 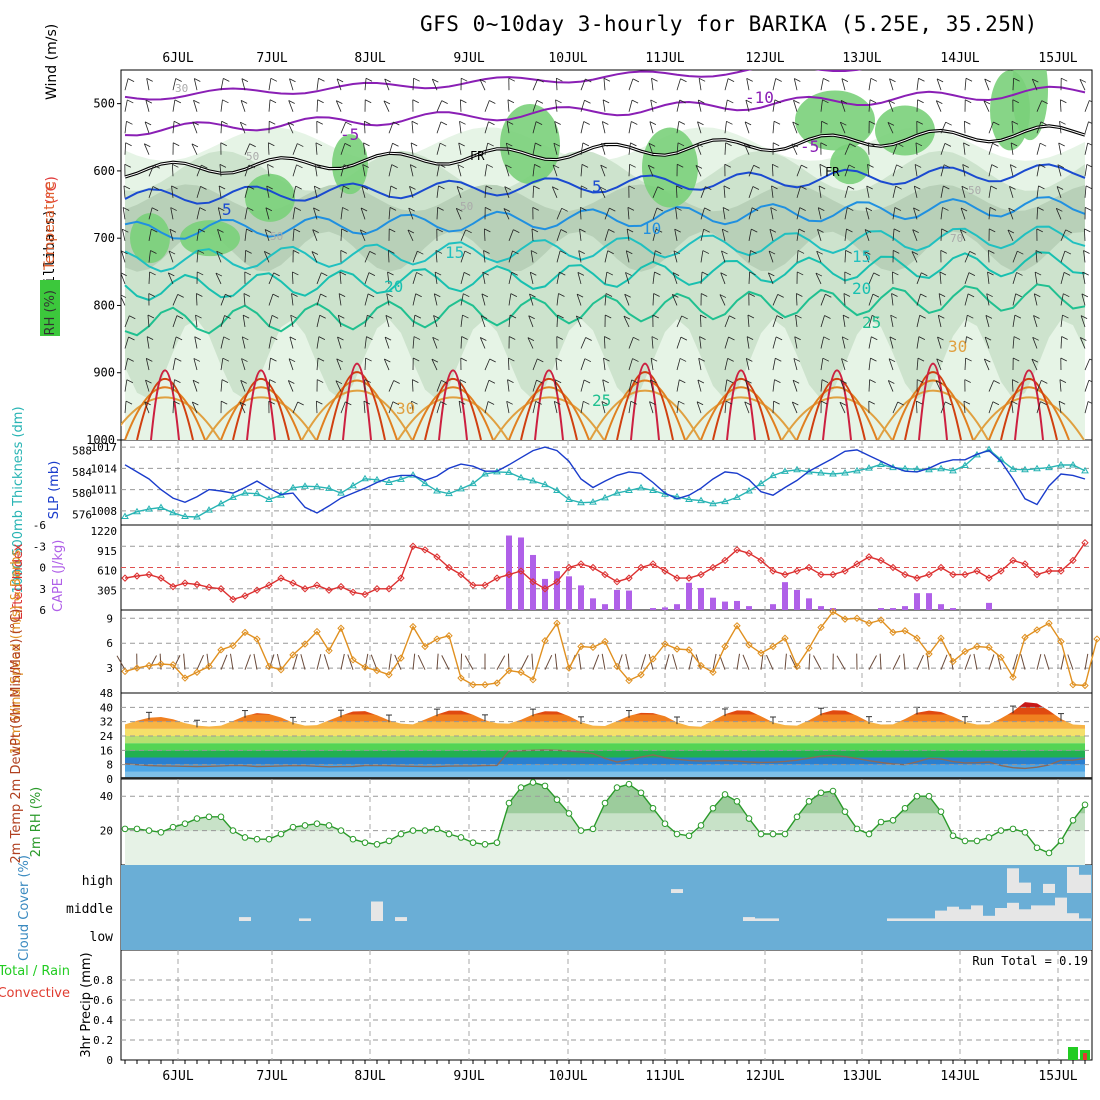 I want to click on isotherm-label: 50, so click(x=276, y=236).